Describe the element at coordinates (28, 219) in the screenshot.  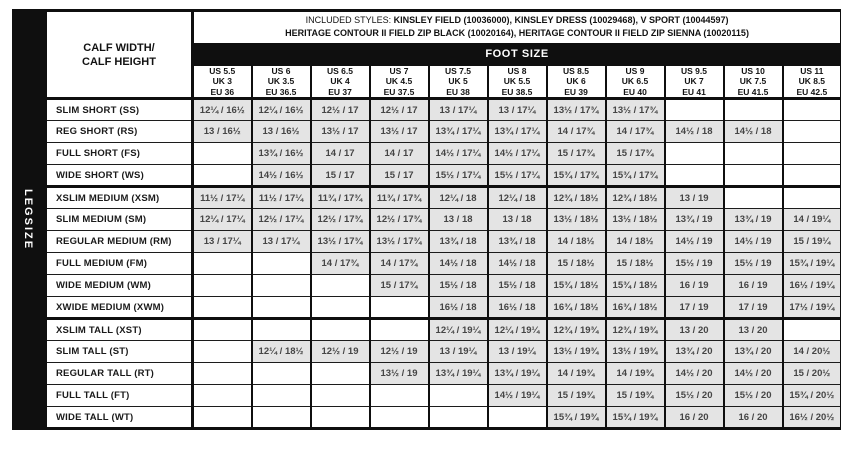
I see `legsize-axis-label: LEGSIZE` at that location.